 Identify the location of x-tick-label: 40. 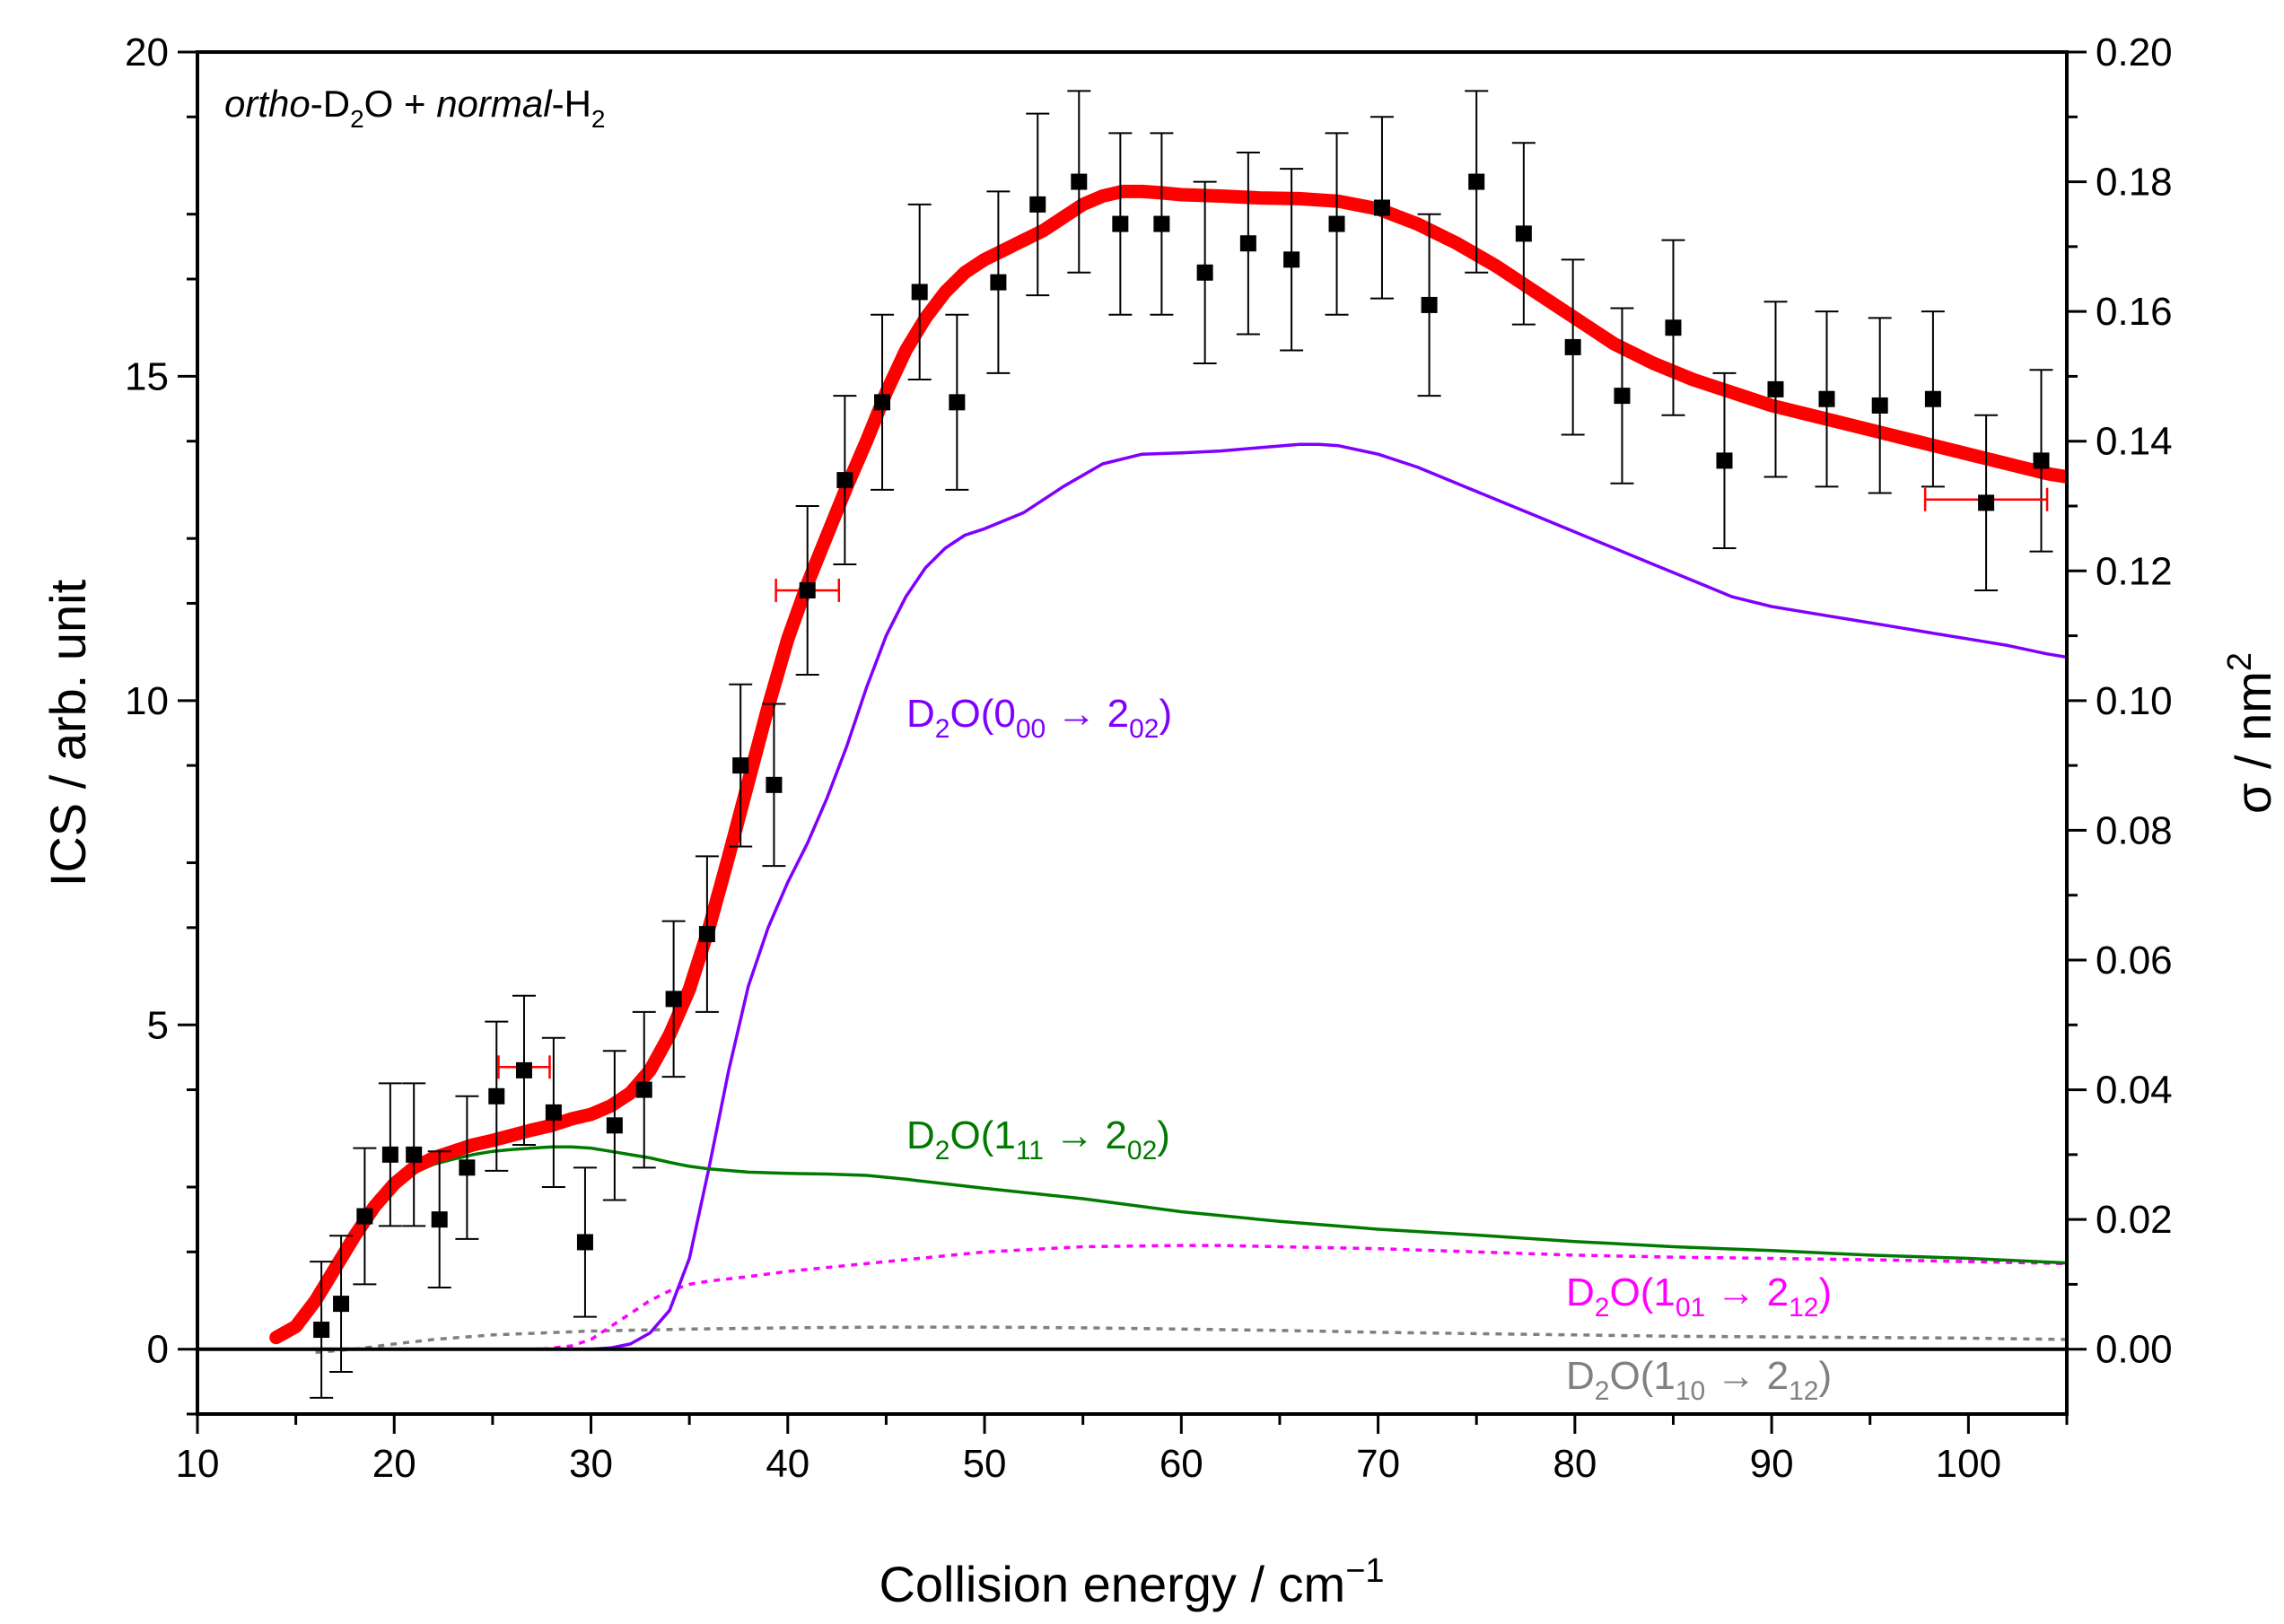
(787, 1464).